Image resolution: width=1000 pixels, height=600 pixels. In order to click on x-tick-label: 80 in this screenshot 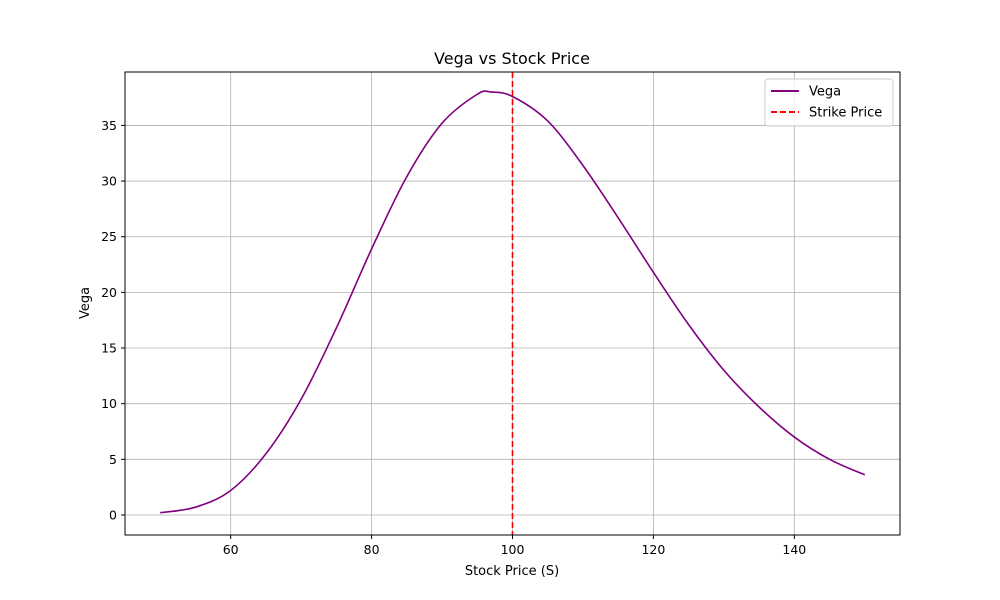, I will do `click(372, 549)`.